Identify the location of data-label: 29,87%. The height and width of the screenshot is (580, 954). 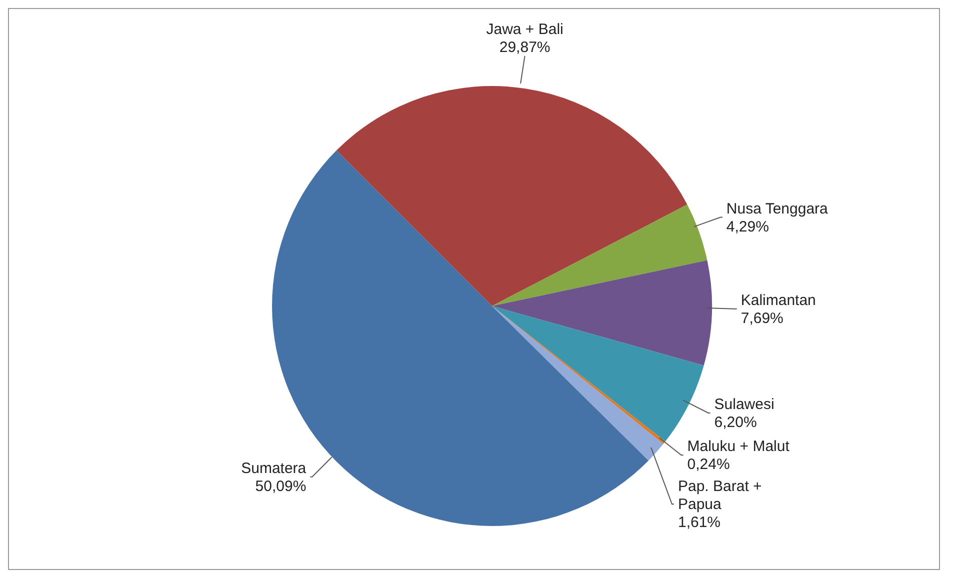
(524, 47).